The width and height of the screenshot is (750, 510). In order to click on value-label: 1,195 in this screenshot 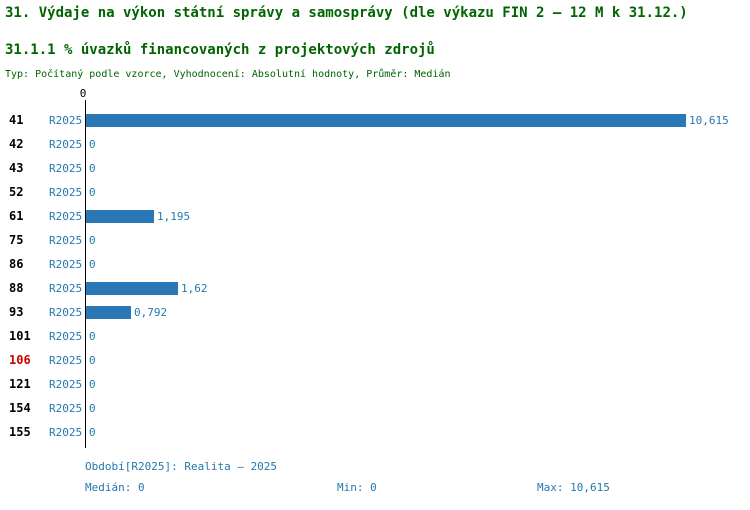, I will do `click(174, 216)`.